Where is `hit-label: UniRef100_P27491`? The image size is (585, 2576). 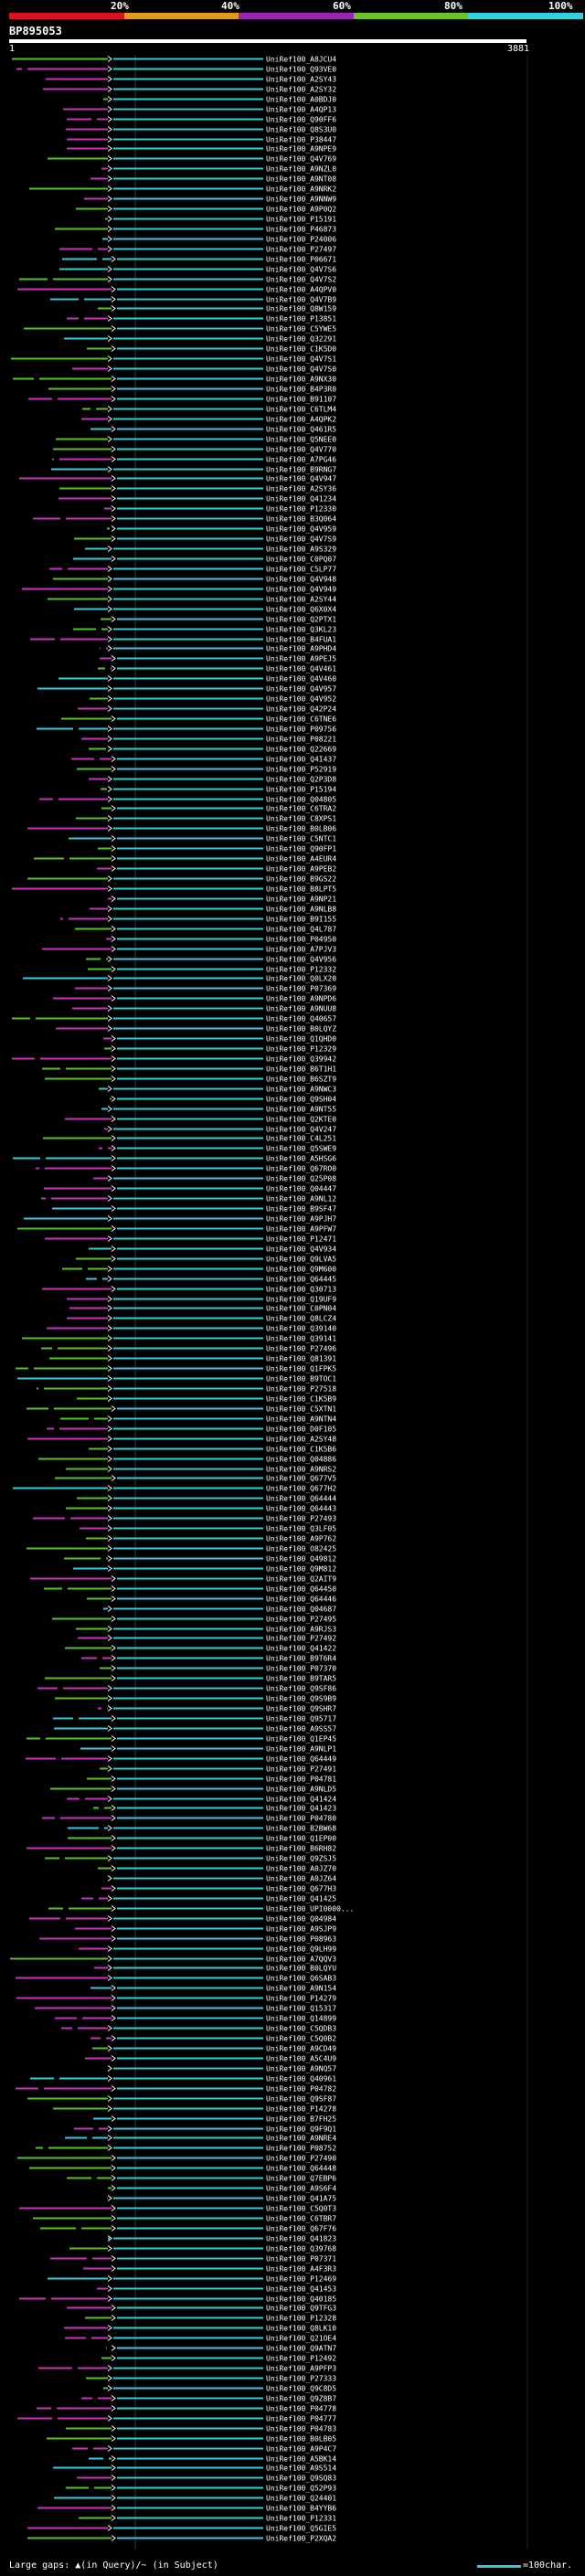
hit-label: UniRef100_P27491 is located at coordinates (301, 1769).